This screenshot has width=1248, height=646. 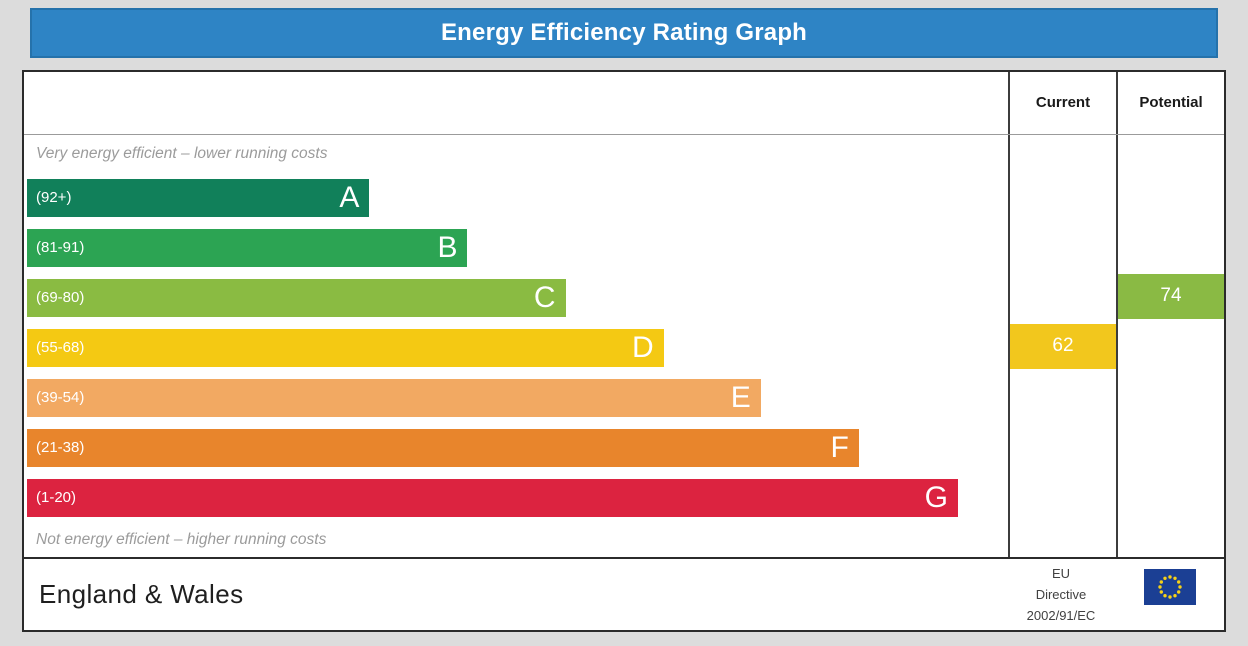 I want to click on band-range-label: (55-68), so click(x=60, y=348).